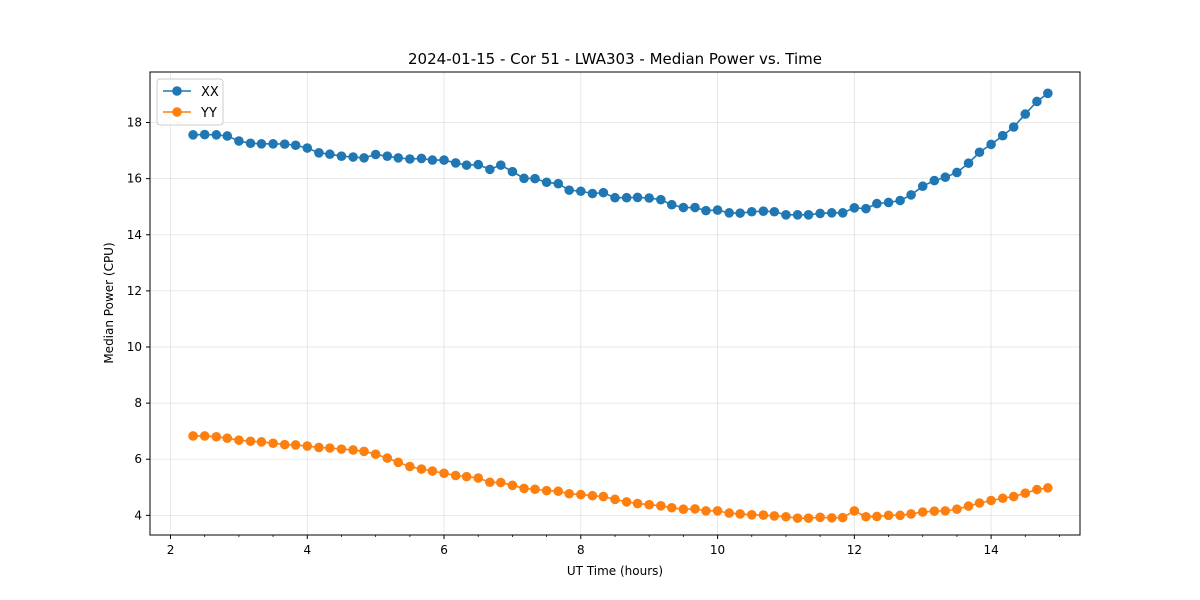  I want to click on y-axis-label: Median Power (CPU), so click(109, 302).